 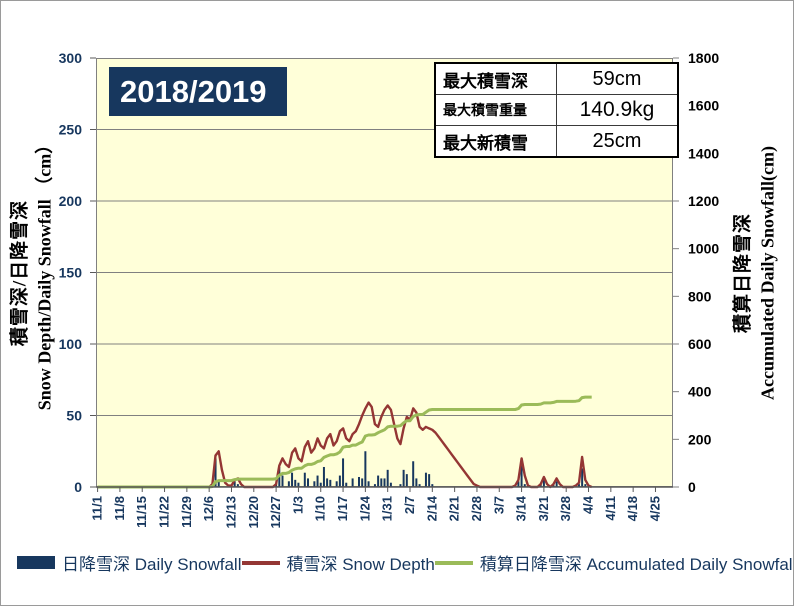 I want to click on legend-item-accumulated: 積算日降雪深 Accumulated Daily Snowfall, so click(x=614, y=562).